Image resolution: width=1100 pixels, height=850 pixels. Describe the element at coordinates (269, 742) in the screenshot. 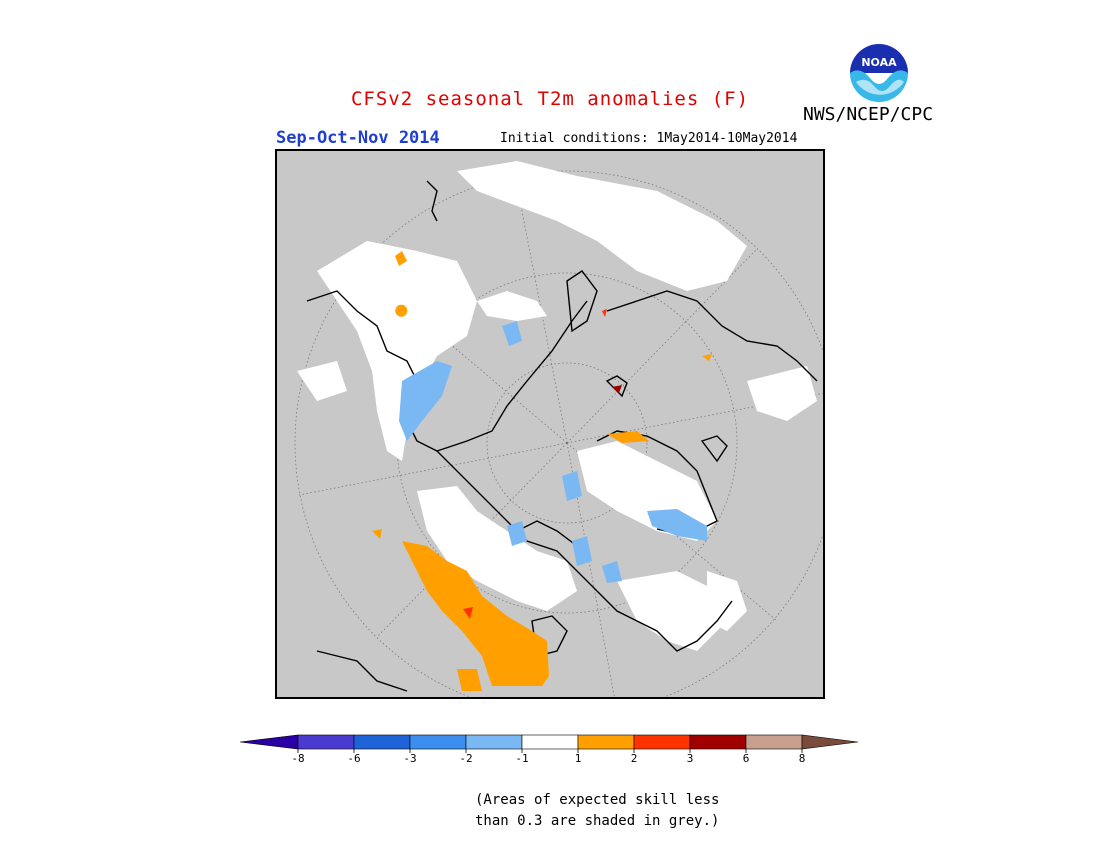

I see `legend-swatch-low-arrow` at that location.